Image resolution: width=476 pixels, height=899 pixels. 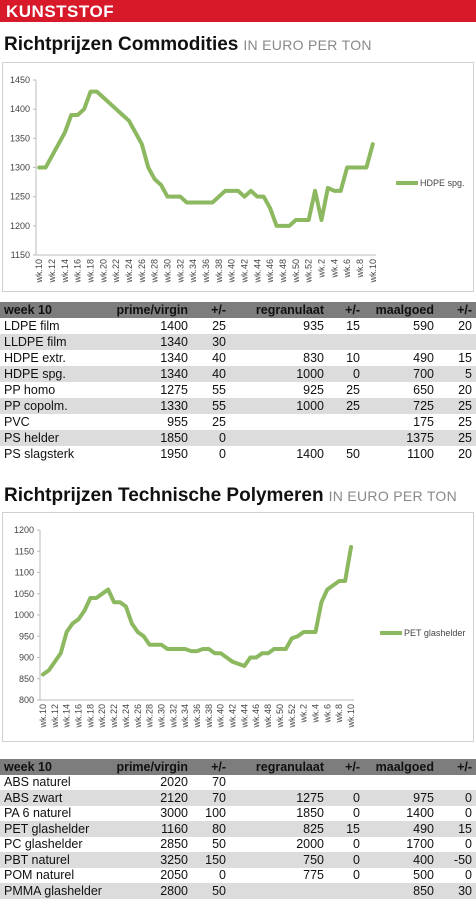 I want to click on cell: 1400, so click(x=310, y=454).